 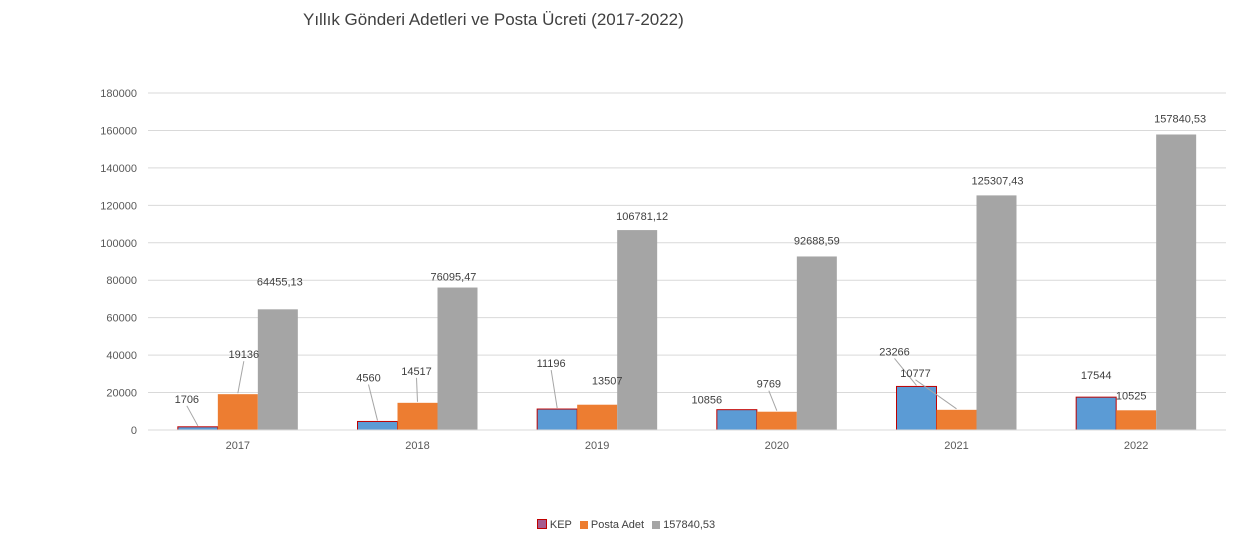 I want to click on data-label: 9769, so click(x=769, y=385).